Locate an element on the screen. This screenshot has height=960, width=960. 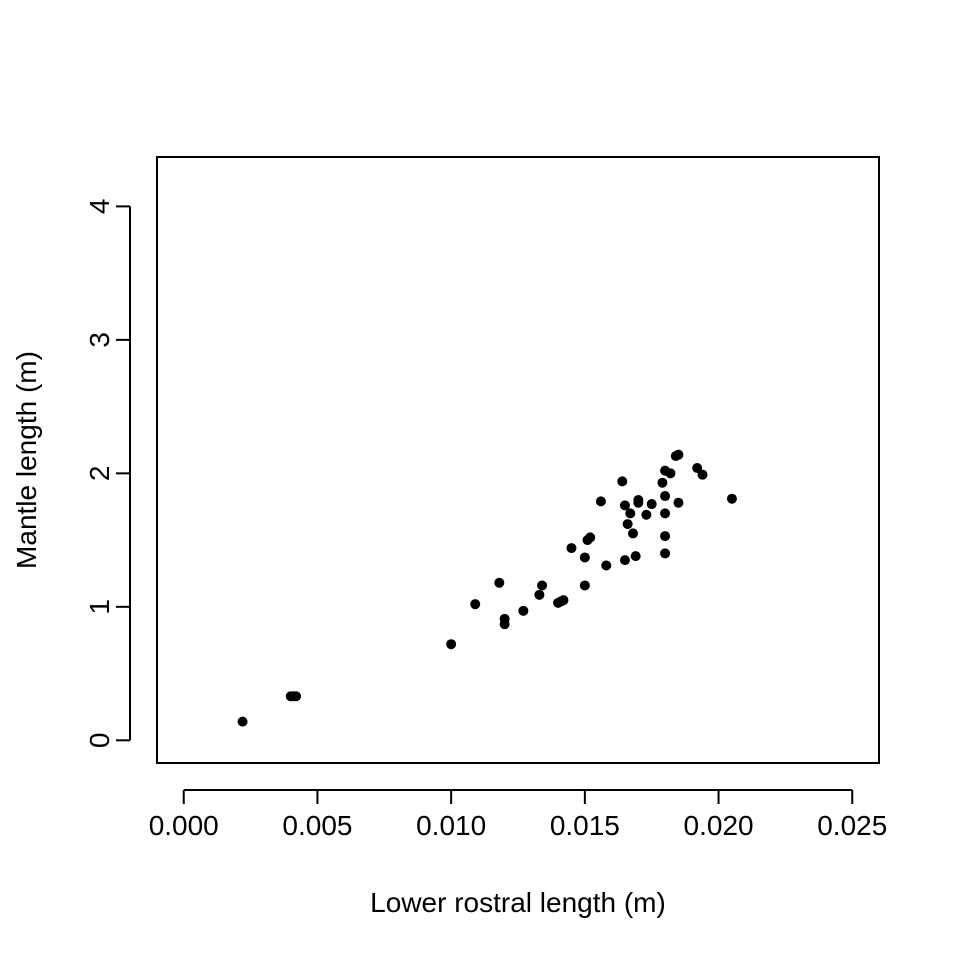
x-tick-label: 0.020 is located at coordinates (719, 825).